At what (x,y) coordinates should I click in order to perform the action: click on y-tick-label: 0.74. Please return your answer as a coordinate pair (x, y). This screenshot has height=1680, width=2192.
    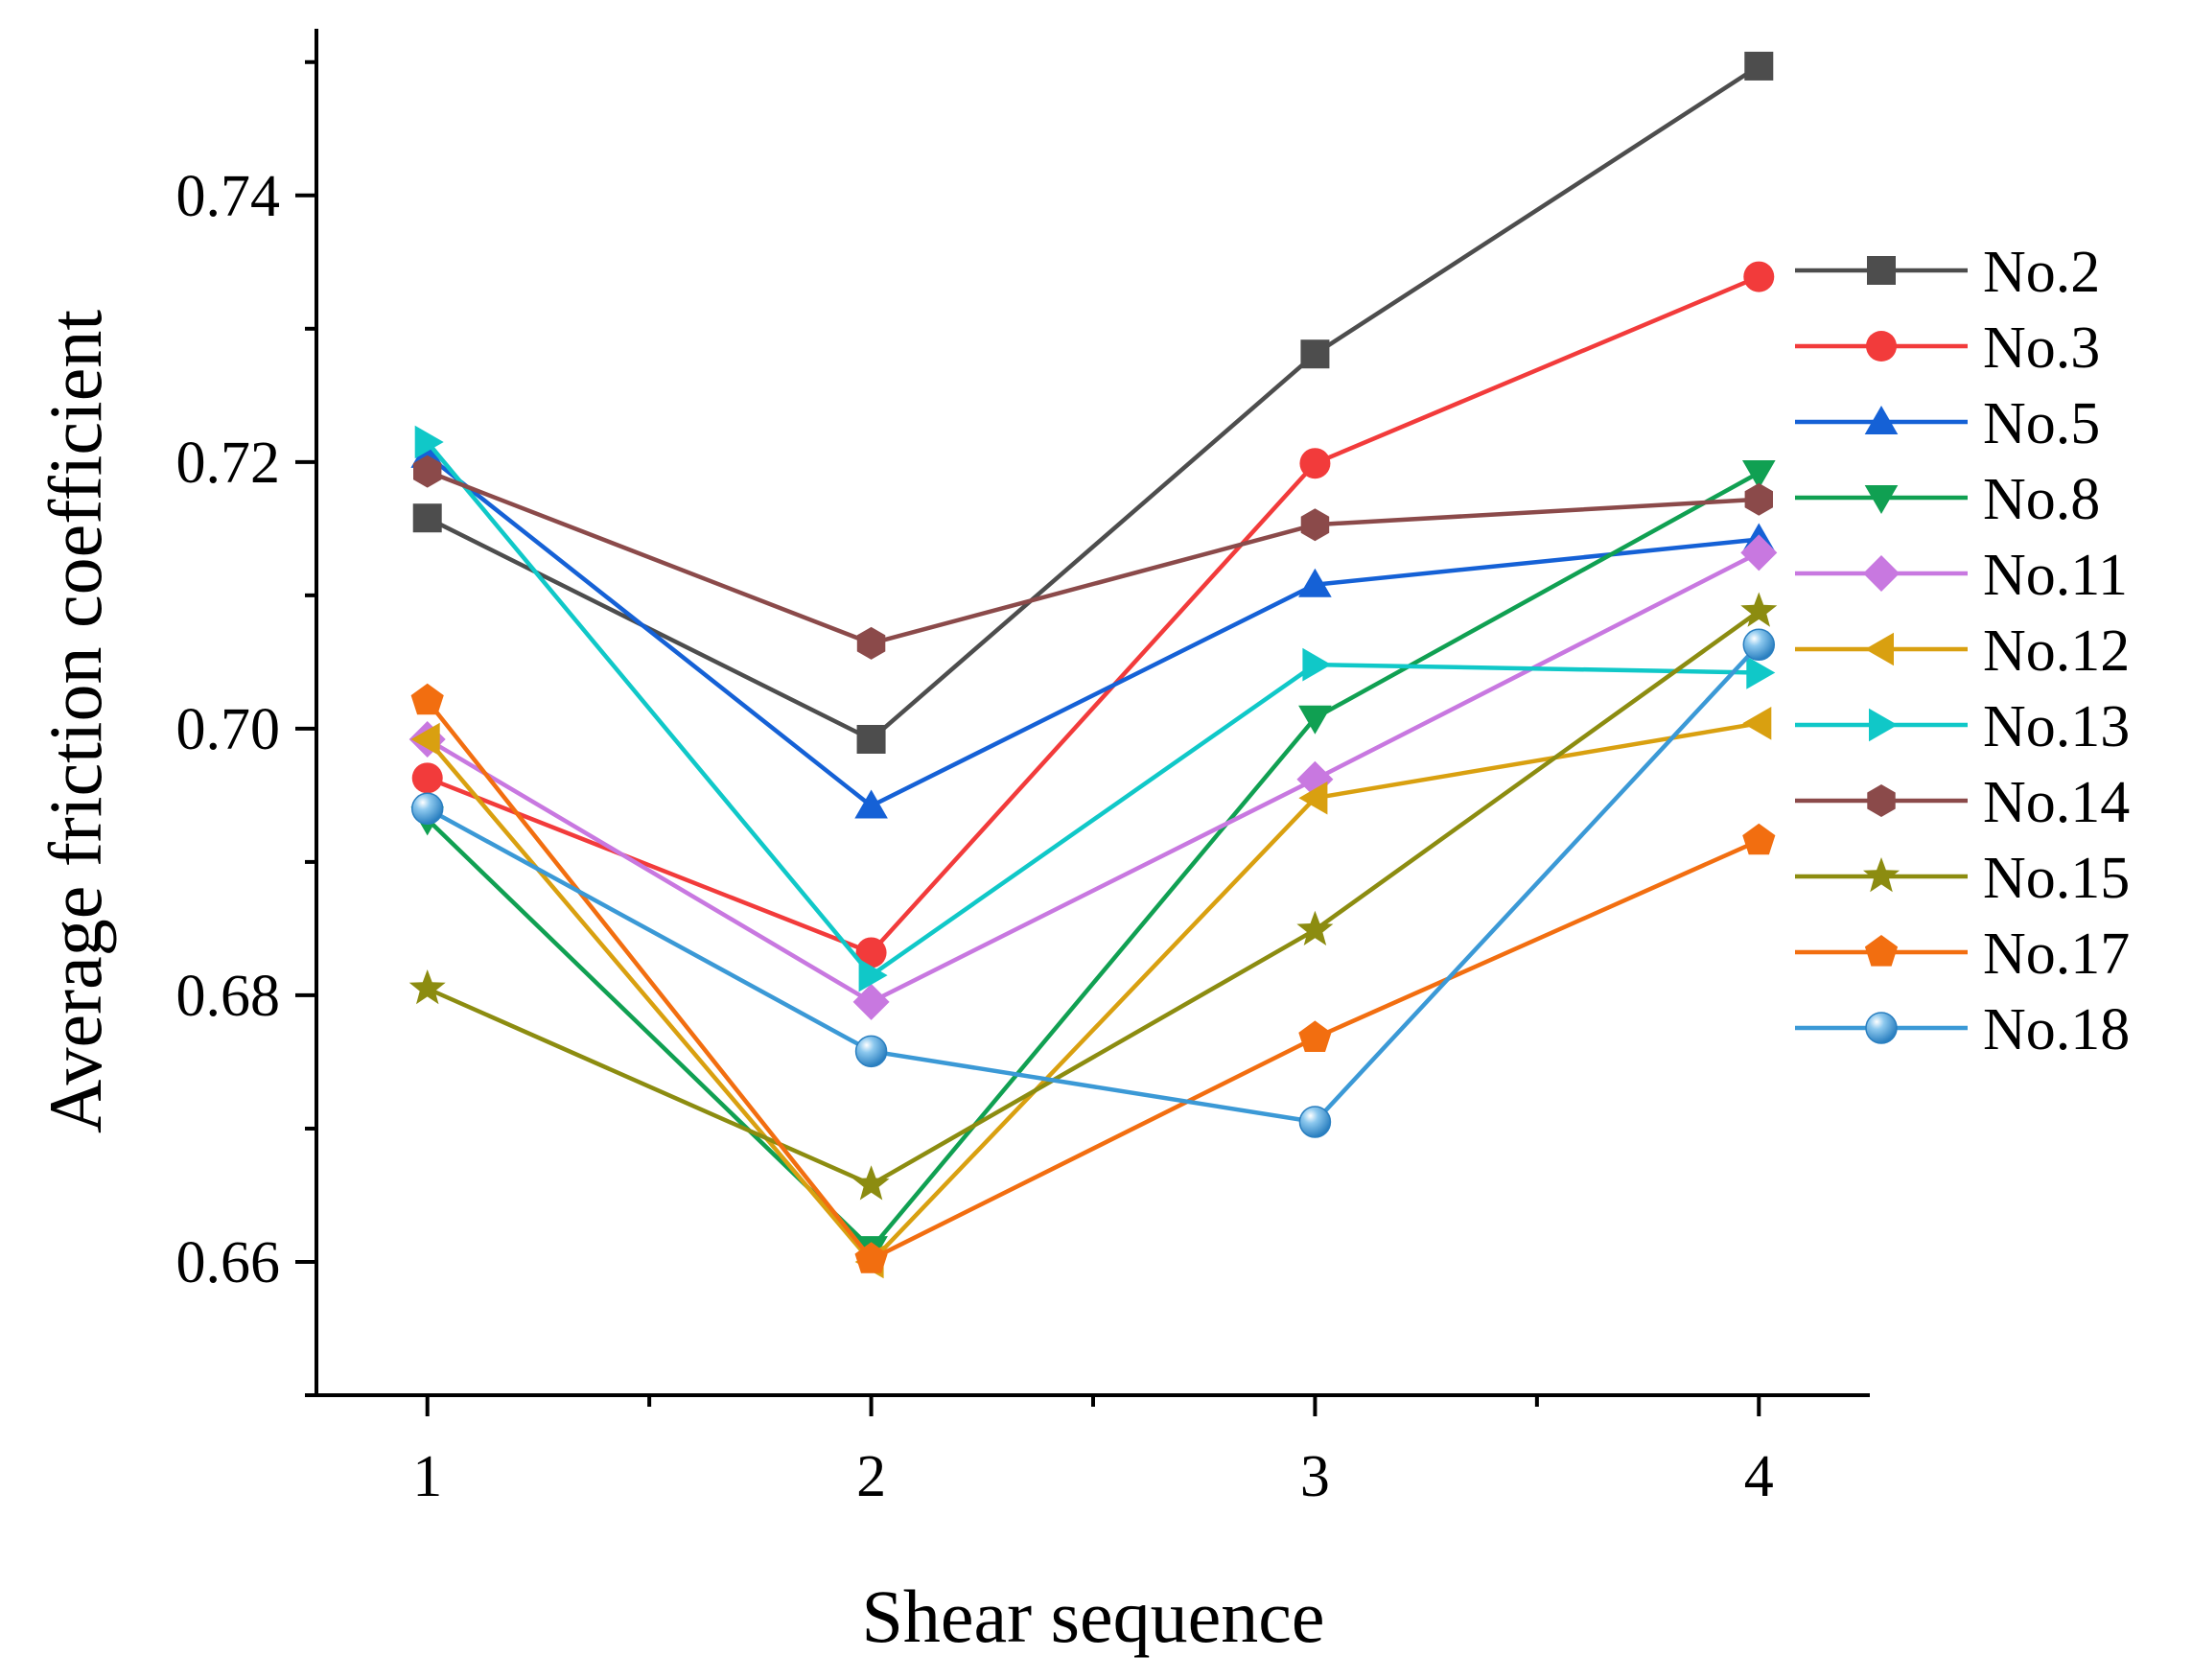
    Looking at the image, I should click on (228, 196).